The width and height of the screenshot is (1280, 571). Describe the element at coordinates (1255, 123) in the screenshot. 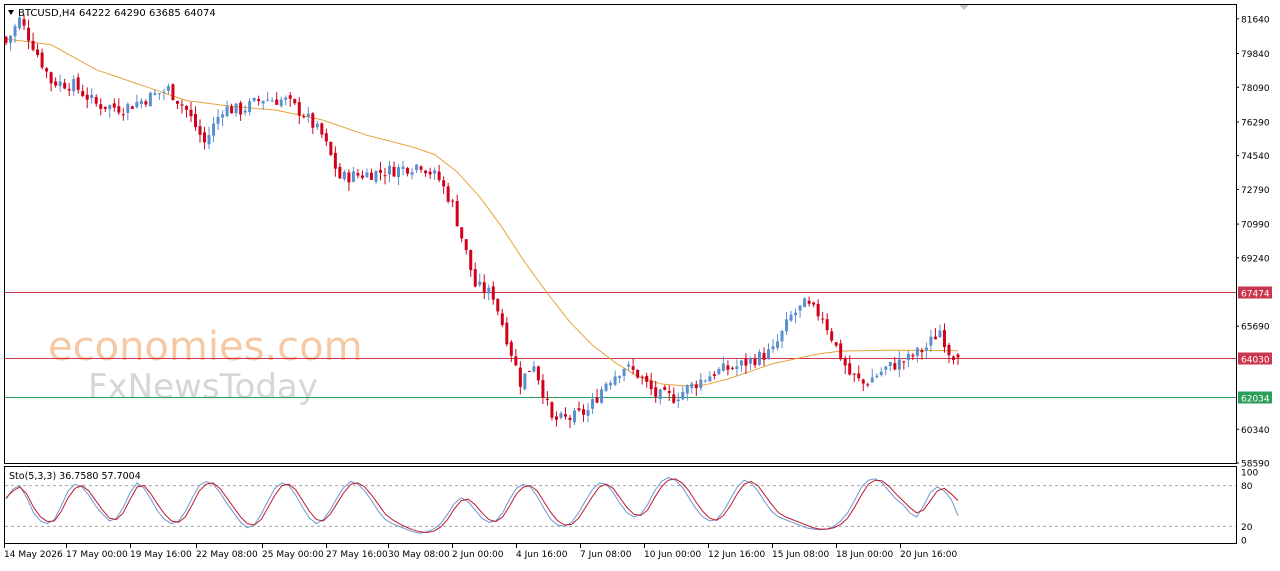

I see `y-axis-tick-label: 76290` at that location.